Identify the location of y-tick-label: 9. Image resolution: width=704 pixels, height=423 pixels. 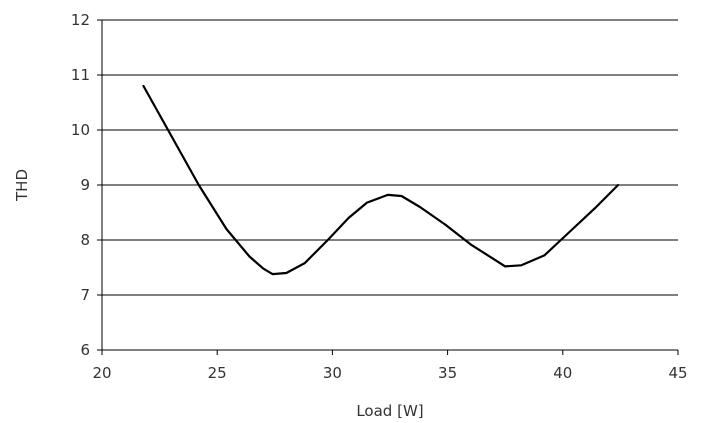
(85, 185).